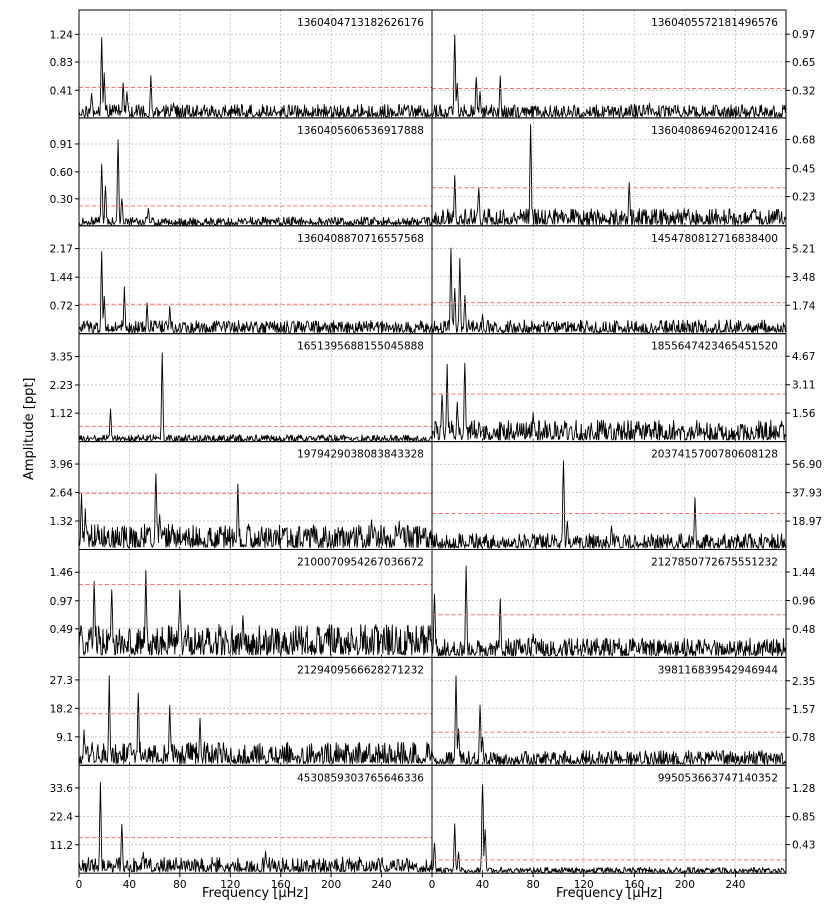 The width and height of the screenshot is (830, 923). What do you see at coordinates (360, 670) in the screenshot?
I see `source-id-label: 2129409566628271232` at bounding box center [360, 670].